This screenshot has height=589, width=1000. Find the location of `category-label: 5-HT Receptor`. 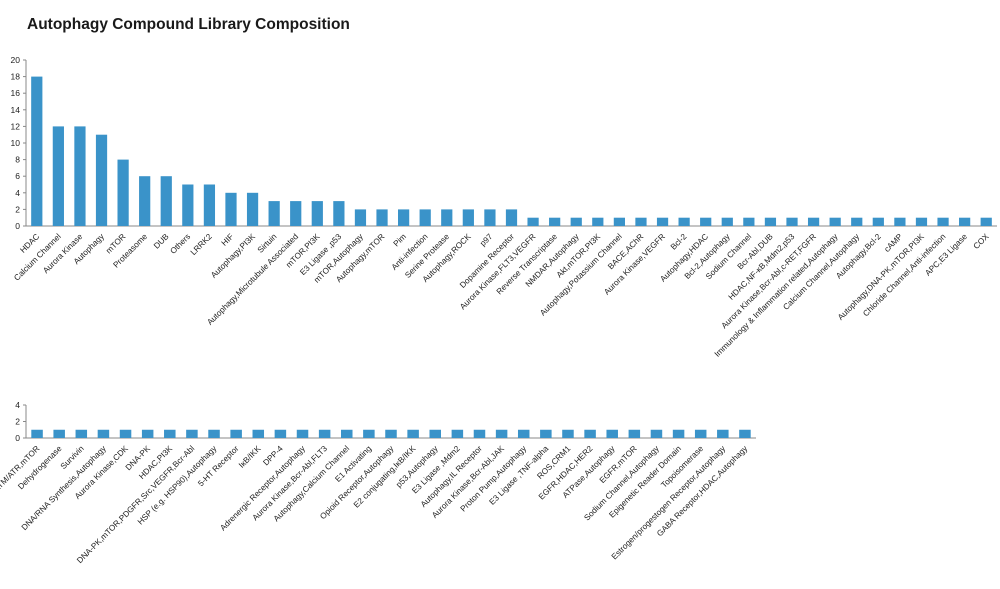

category-label: 5-HT Receptor is located at coordinates (218, 466).